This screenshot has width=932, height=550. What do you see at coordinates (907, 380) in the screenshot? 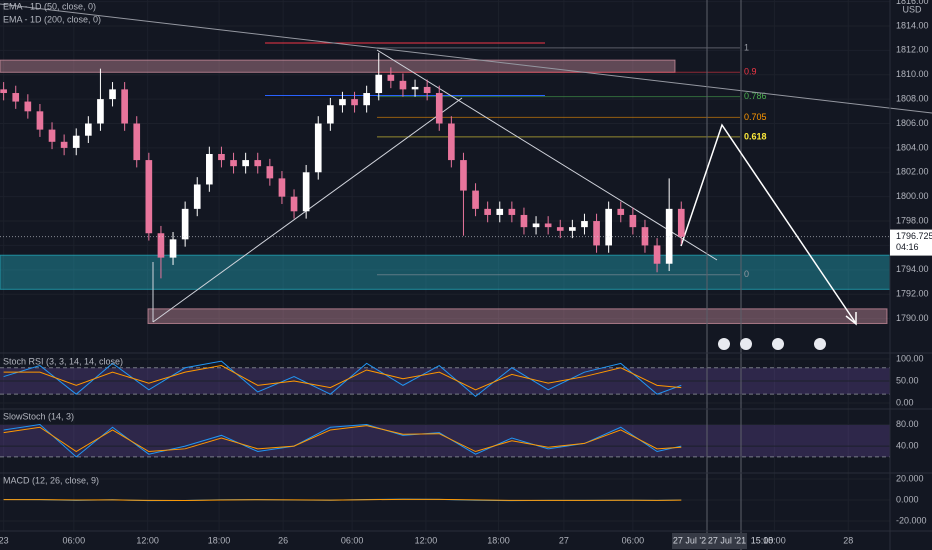
I see `indicator-tick-label: 50.00` at bounding box center [907, 380].